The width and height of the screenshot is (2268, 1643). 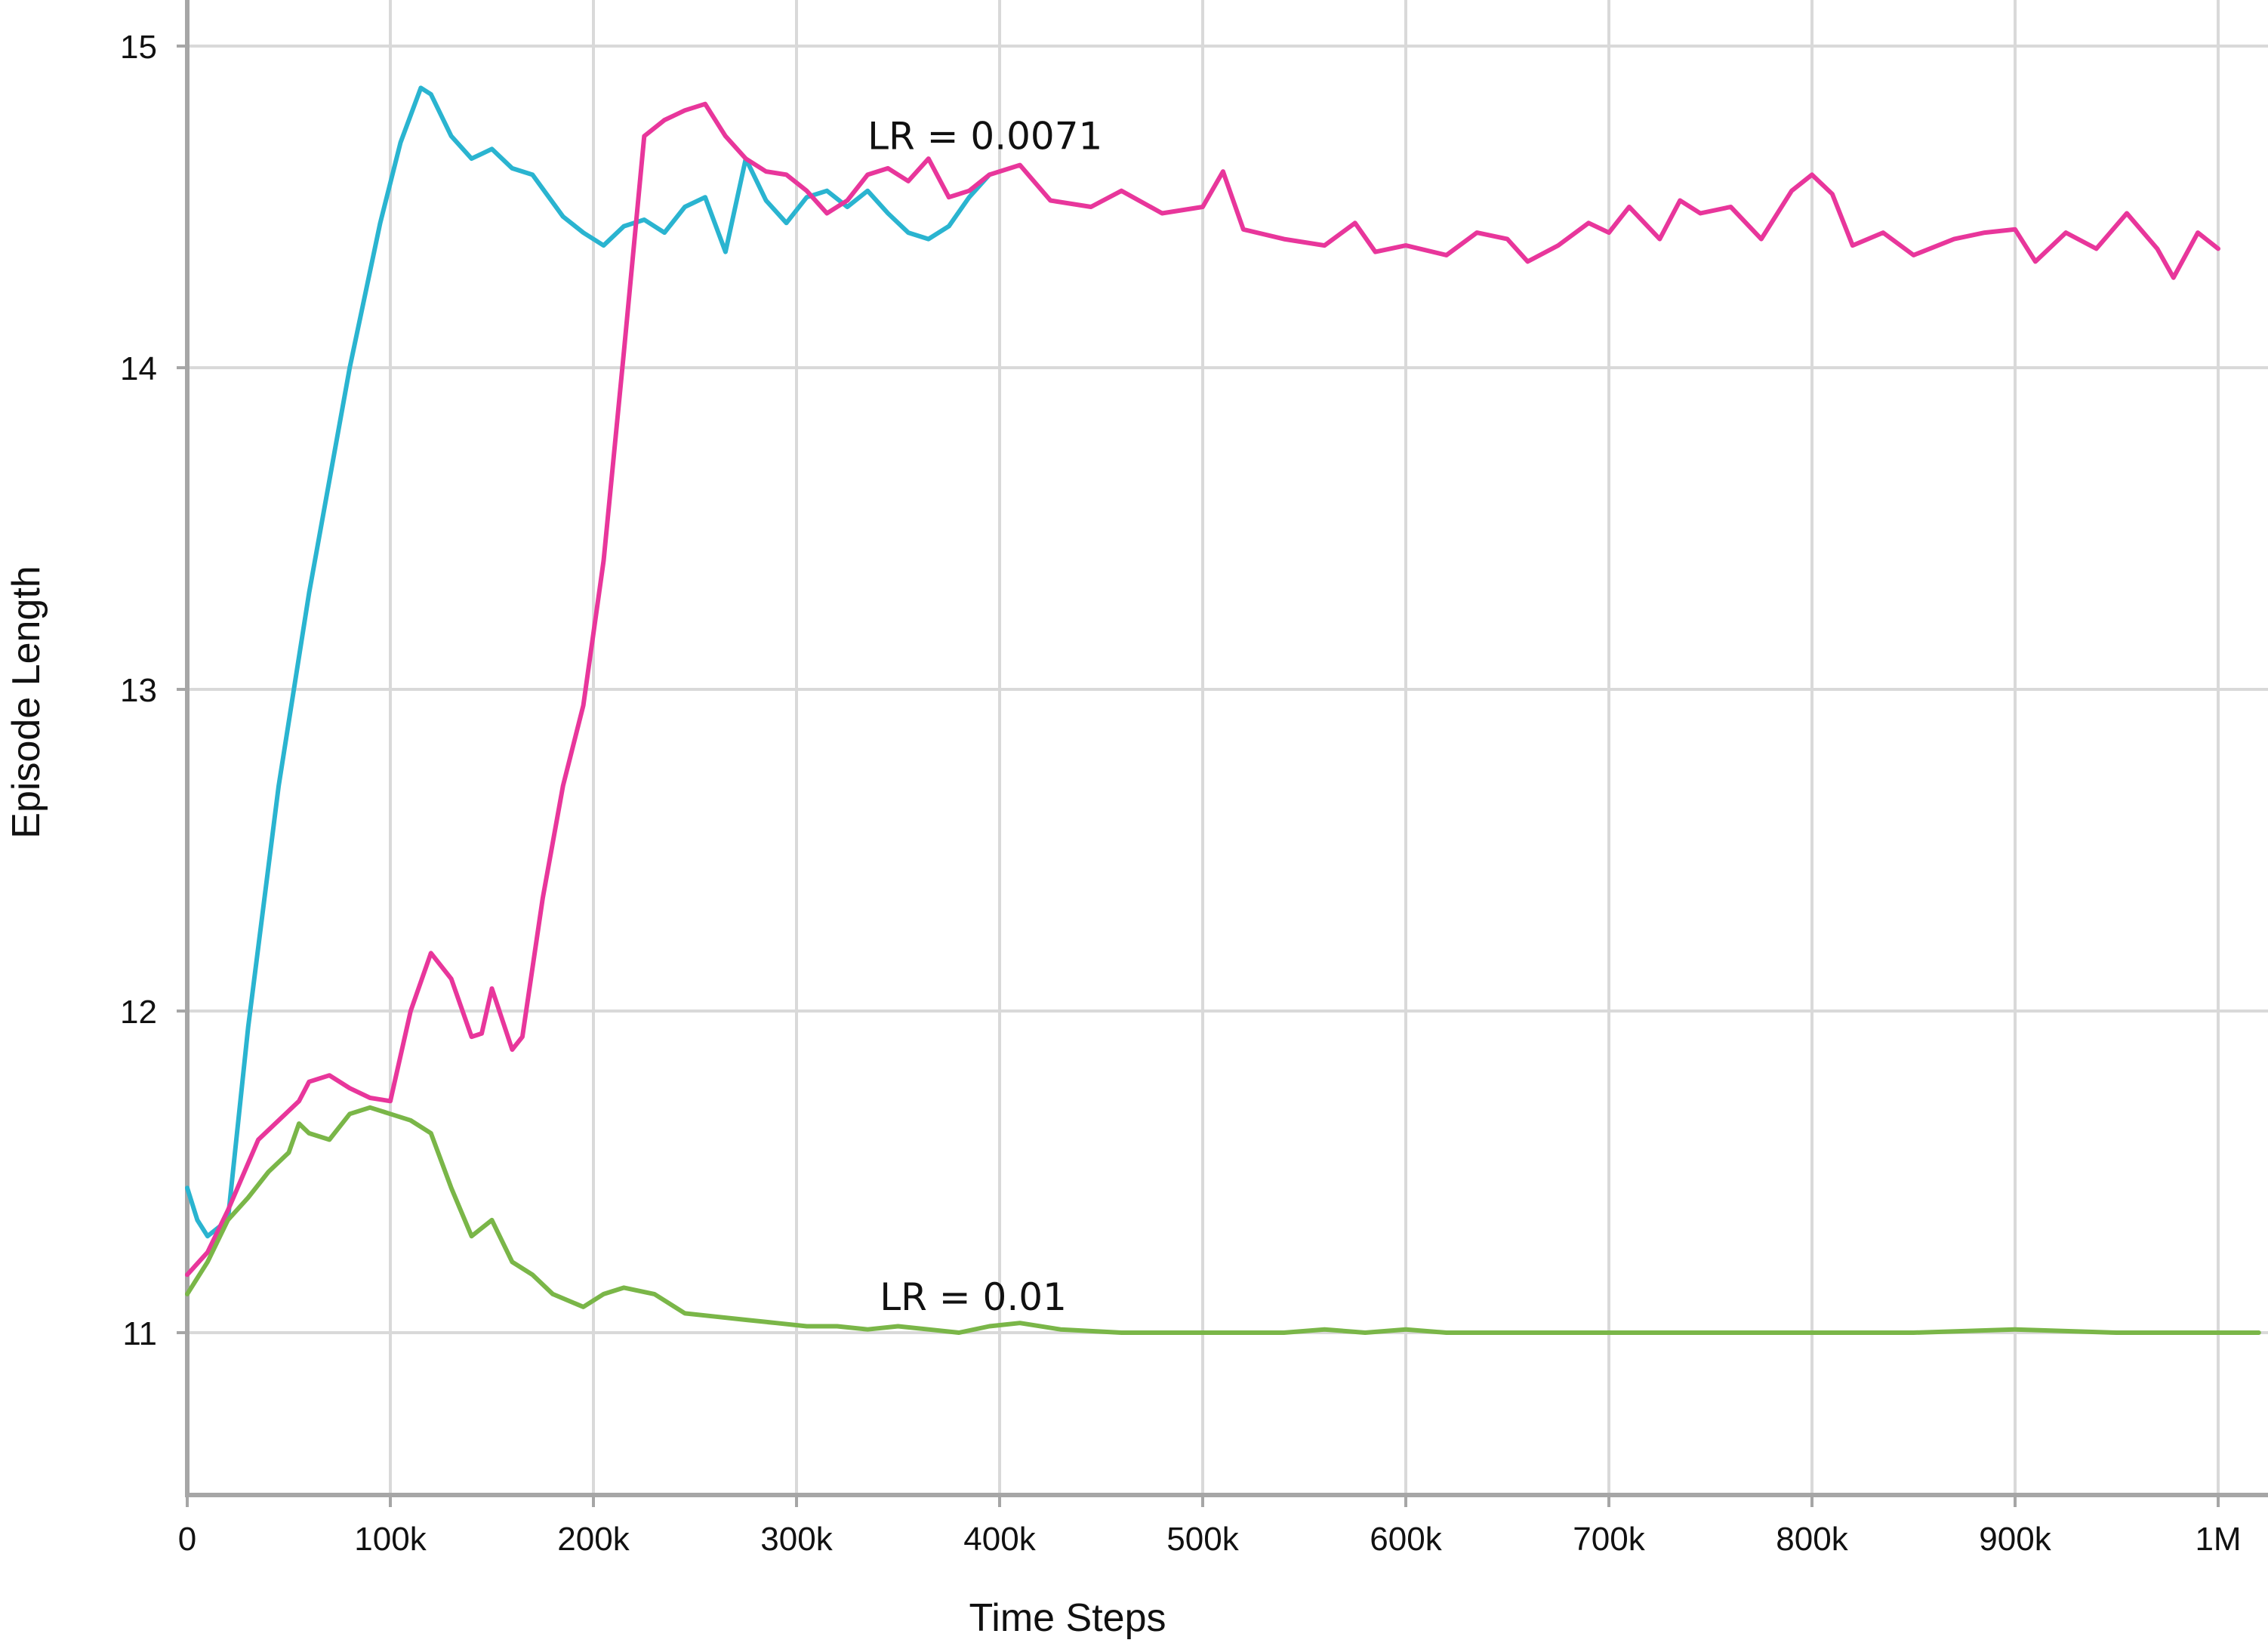 What do you see at coordinates (139, 1333) in the screenshot?
I see `y-tick-label: 11` at bounding box center [139, 1333].